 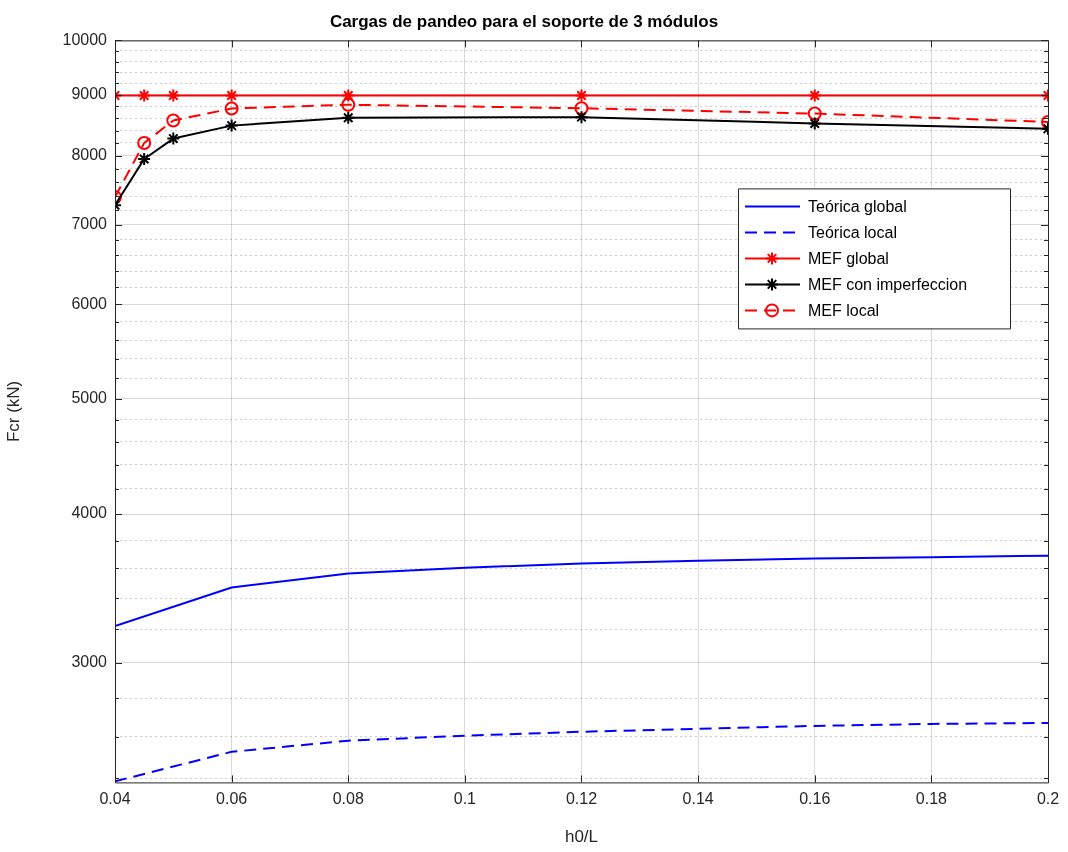 What do you see at coordinates (844, 310) in the screenshot?
I see `legend-label: MEF local` at bounding box center [844, 310].